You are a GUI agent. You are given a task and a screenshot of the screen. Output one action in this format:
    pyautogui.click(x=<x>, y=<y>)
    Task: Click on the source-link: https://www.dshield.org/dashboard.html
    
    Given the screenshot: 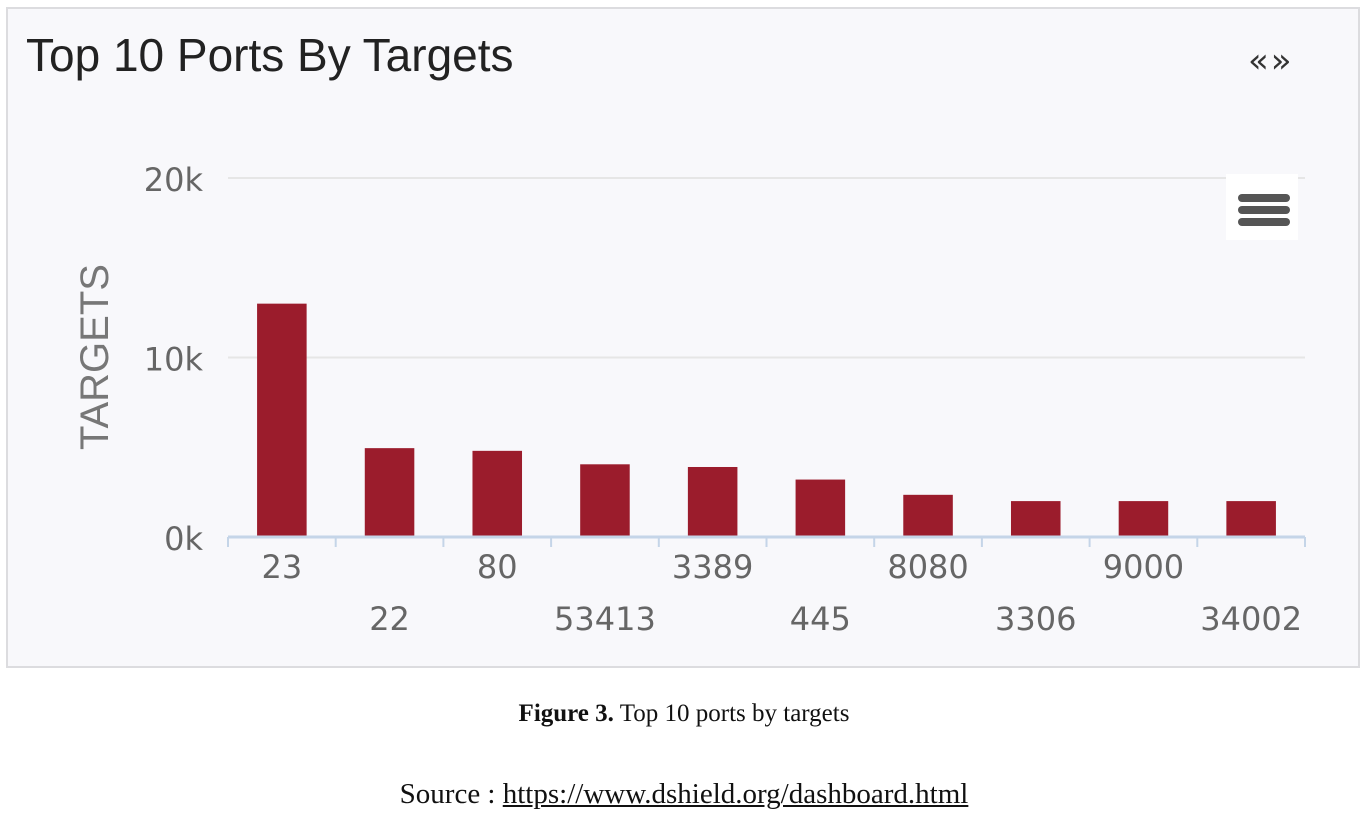 What is the action you would take?
    pyautogui.click(x=735, y=794)
    